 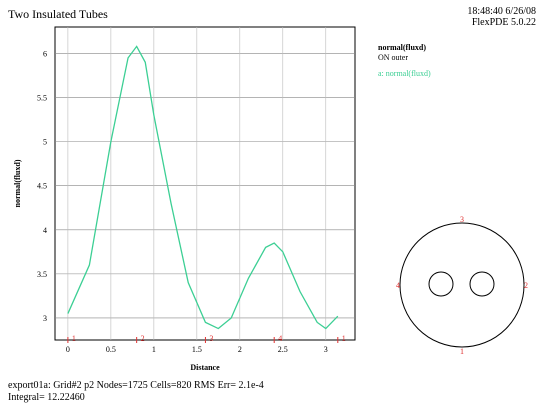 I want to click on timestamp: 18:48:40 6/26/08, so click(x=501, y=11).